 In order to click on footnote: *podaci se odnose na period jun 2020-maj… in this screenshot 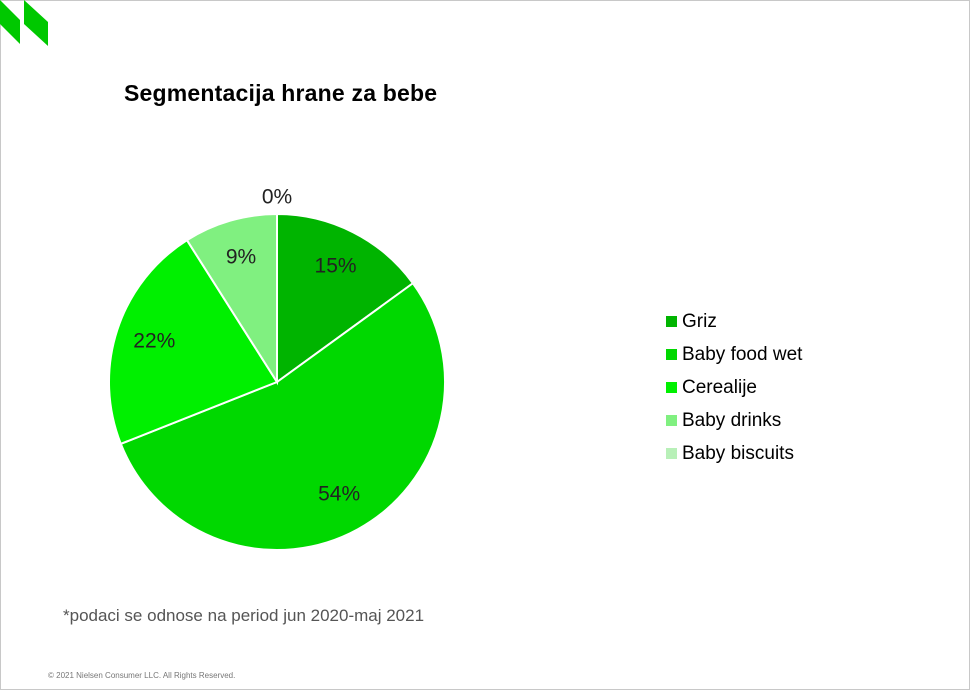, I will do `click(244, 615)`.